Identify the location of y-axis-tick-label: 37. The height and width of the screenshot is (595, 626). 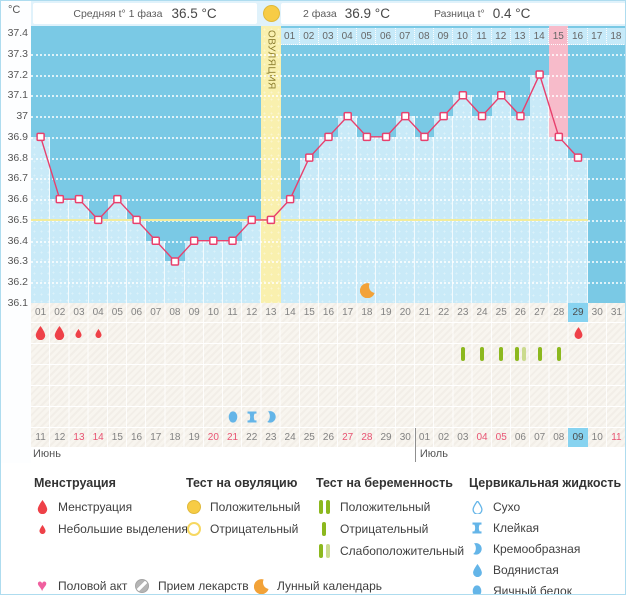
(22, 116).